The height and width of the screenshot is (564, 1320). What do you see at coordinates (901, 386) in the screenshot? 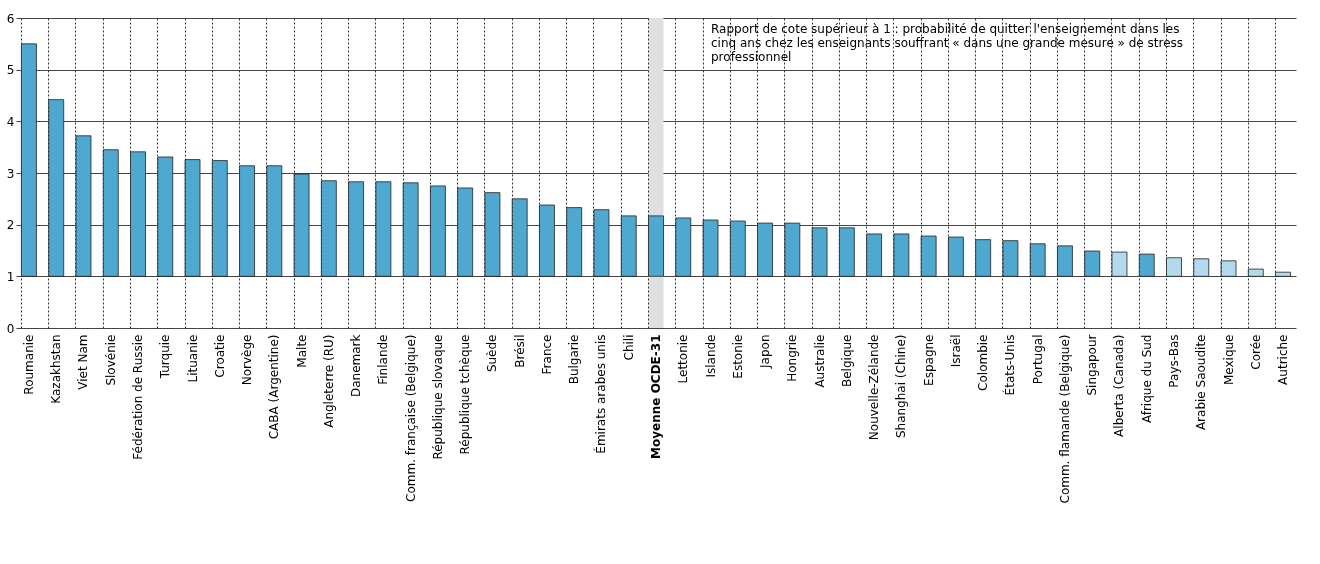
I see `x-tick-label: Shanghai (Chine)` at bounding box center [901, 386].